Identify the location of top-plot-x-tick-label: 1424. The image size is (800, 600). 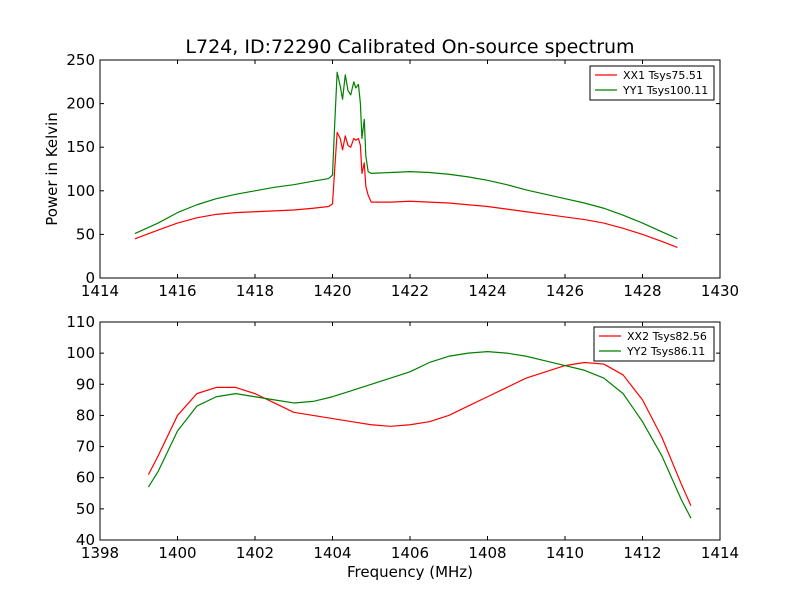
(487, 291).